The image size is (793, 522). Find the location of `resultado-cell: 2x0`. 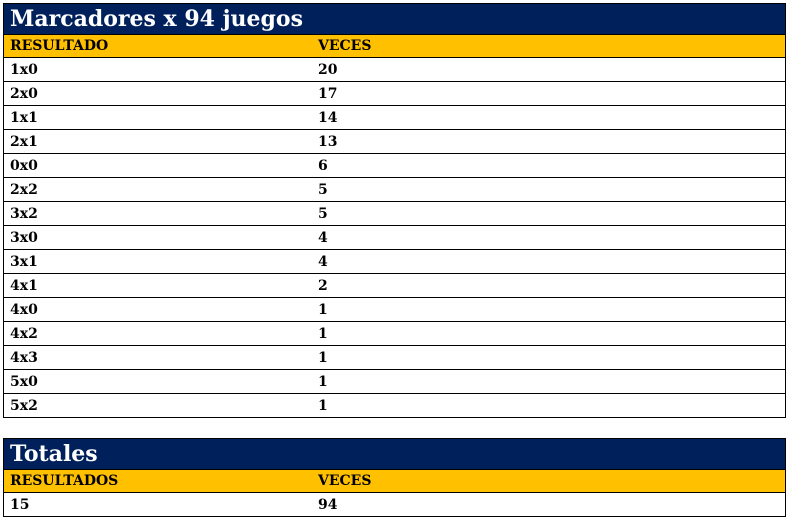

resultado-cell: 2x0 is located at coordinates (24, 94).